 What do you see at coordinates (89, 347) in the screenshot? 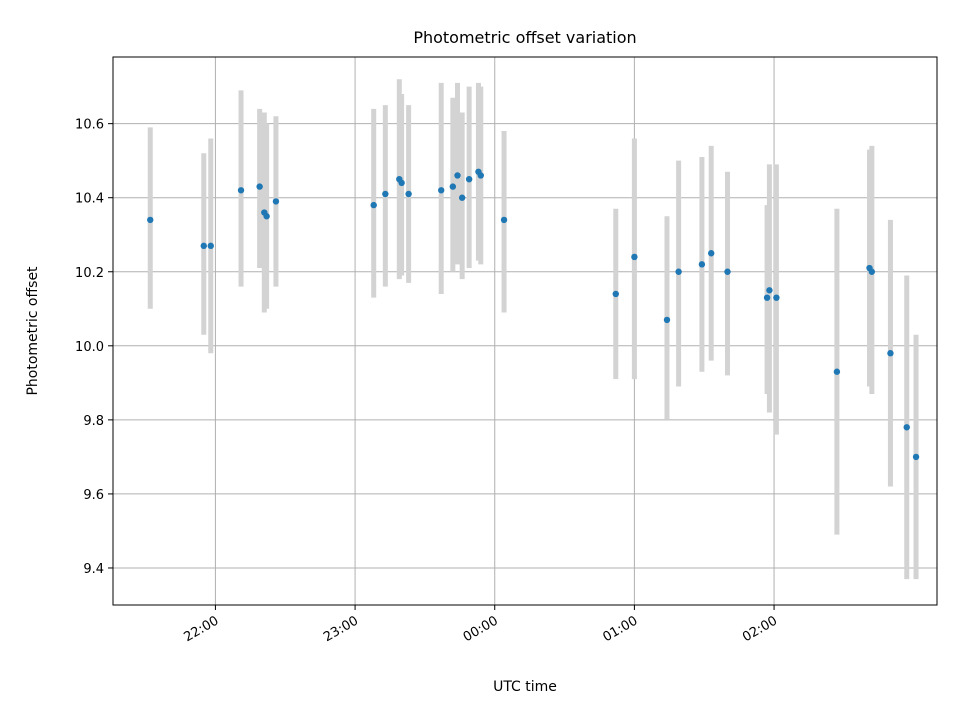
I see `y-tick-label: 10.0` at bounding box center [89, 347].